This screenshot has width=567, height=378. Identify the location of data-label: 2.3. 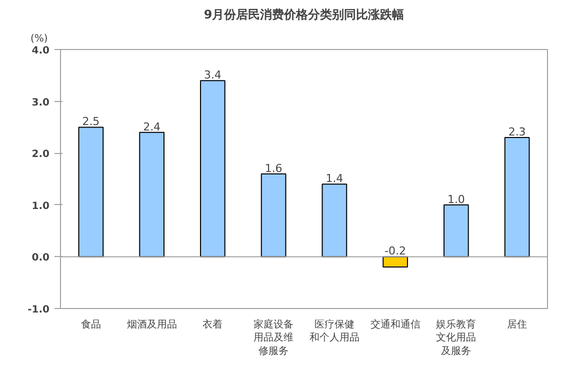
(517, 132).